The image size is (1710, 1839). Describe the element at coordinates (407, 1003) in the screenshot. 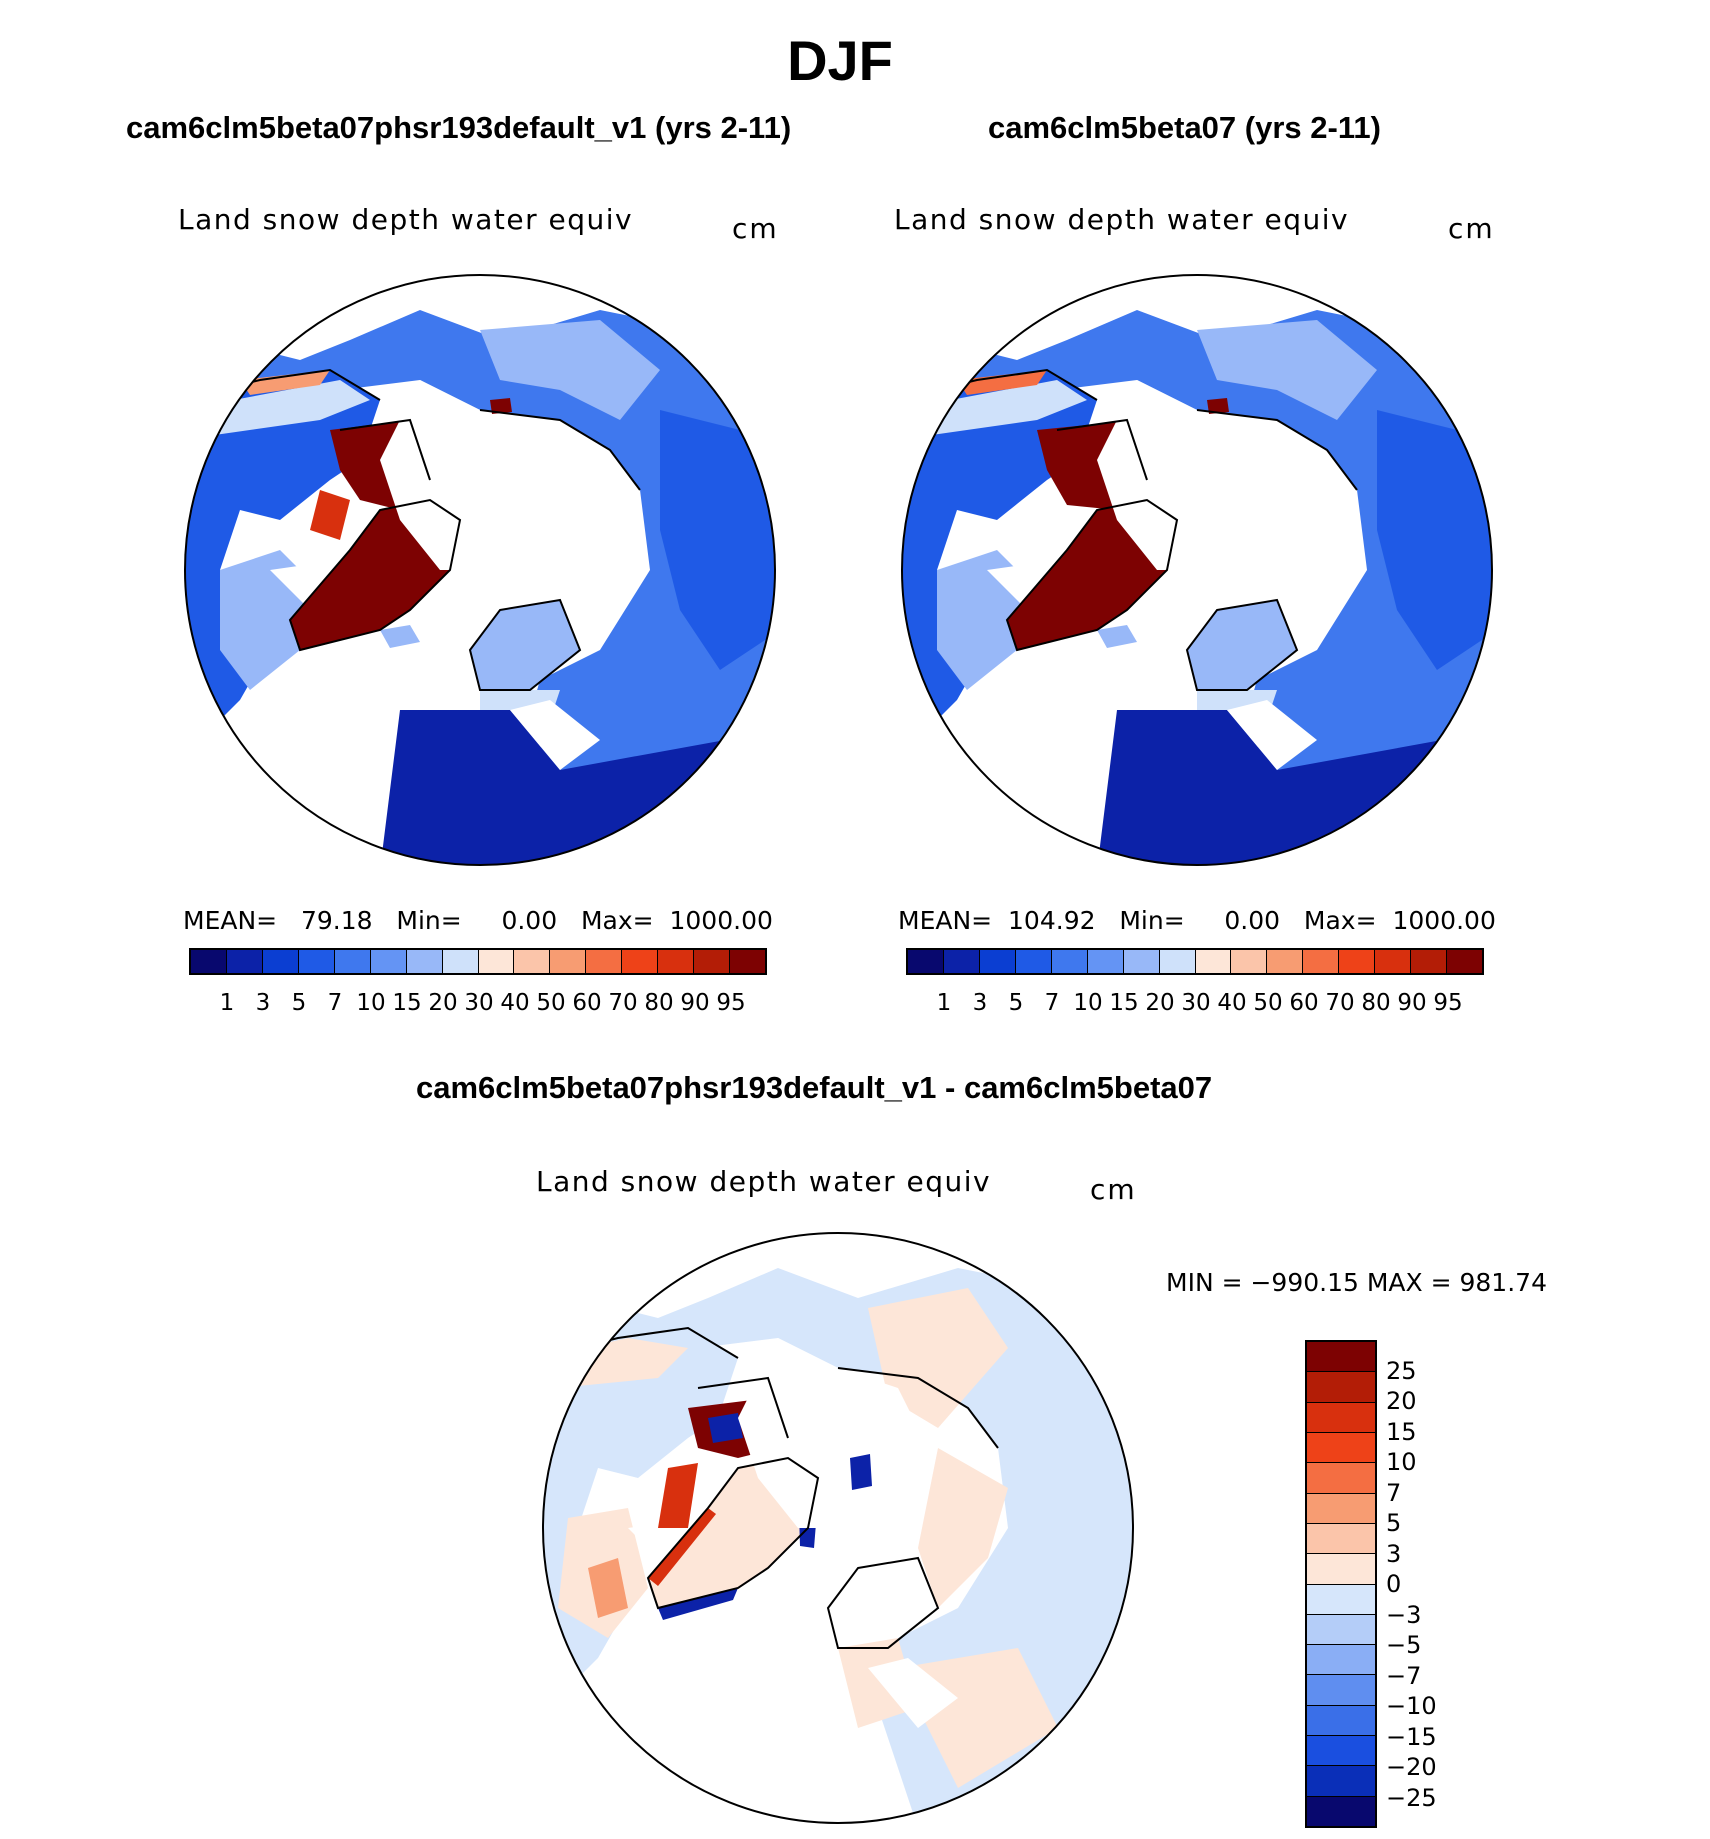

I see `colorbar-tick-label: 15` at that location.